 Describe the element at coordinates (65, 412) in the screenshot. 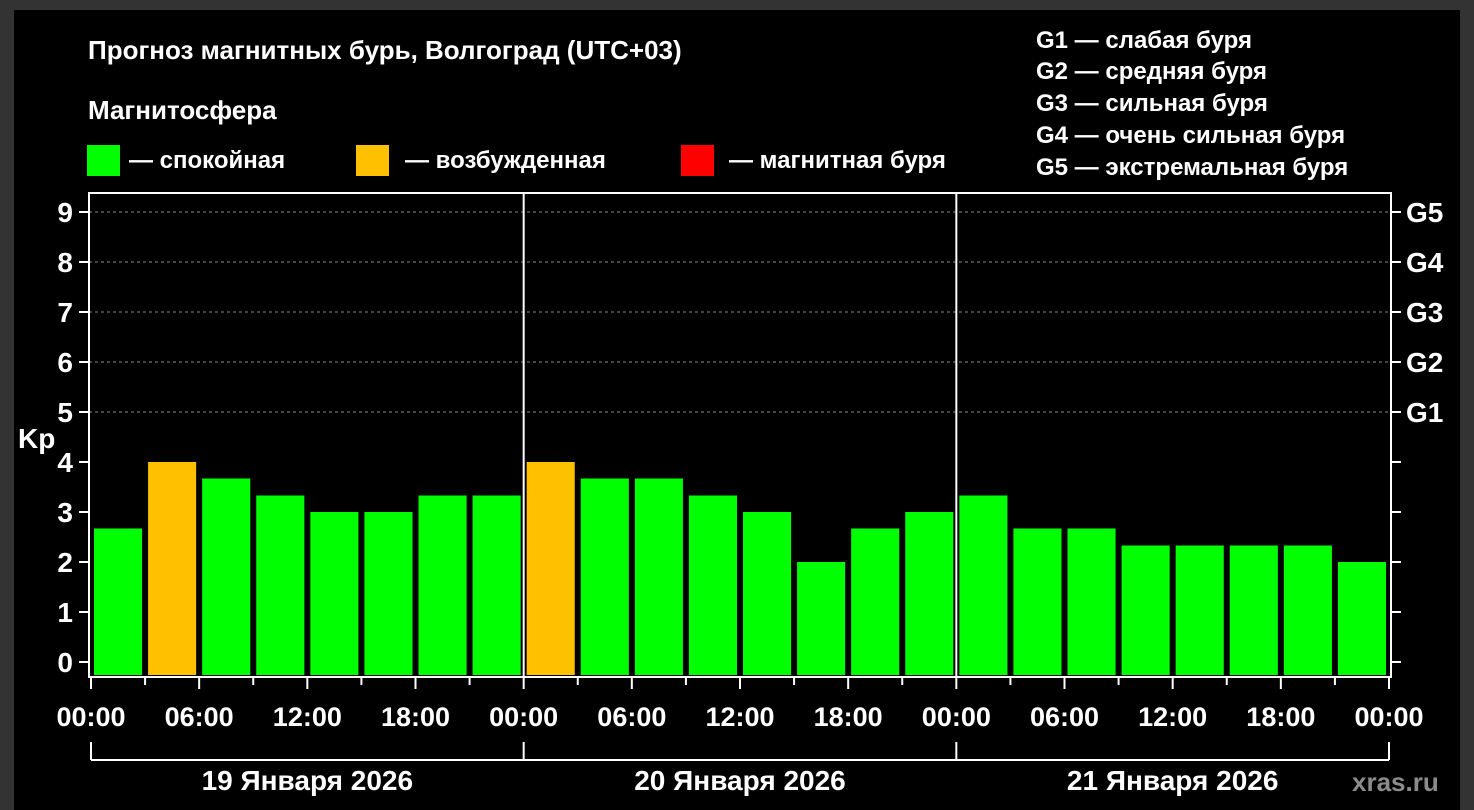

I see `y-tick-label: 5` at that location.